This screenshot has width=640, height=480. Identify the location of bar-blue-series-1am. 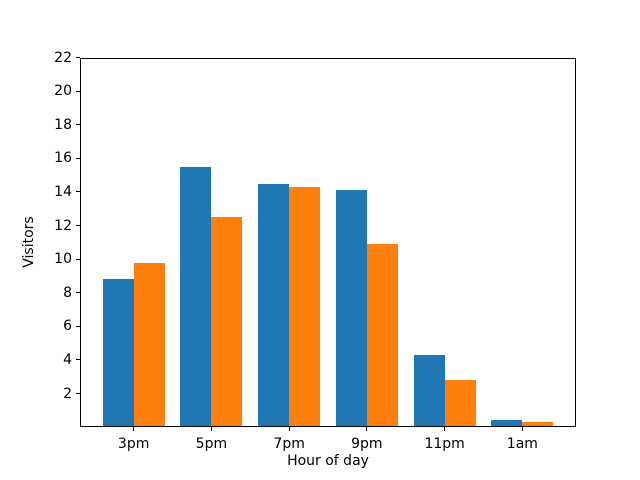
(507, 424).